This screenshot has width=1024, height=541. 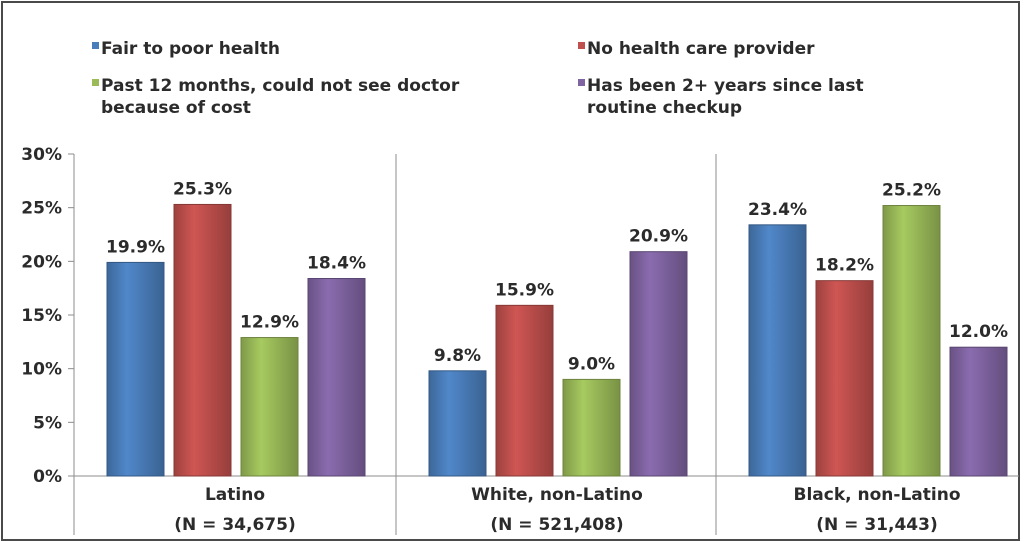 What do you see at coordinates (658, 237) in the screenshot?
I see `data-label: 20.9%` at bounding box center [658, 237].